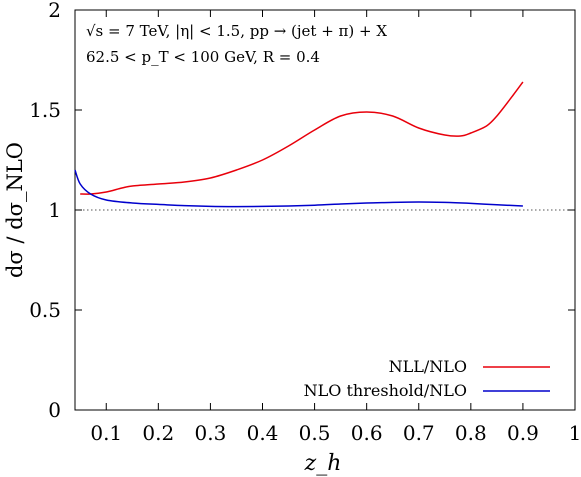 The height and width of the screenshot is (477, 581). Describe the element at coordinates (106, 433) in the screenshot. I see `x-tick-label: 0.1` at that location.